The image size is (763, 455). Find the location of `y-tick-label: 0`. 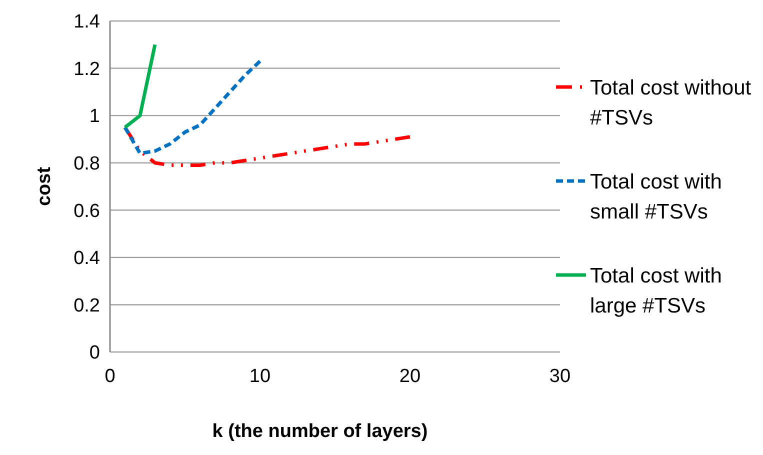

y-tick-label: 0 is located at coordinates (94, 353).